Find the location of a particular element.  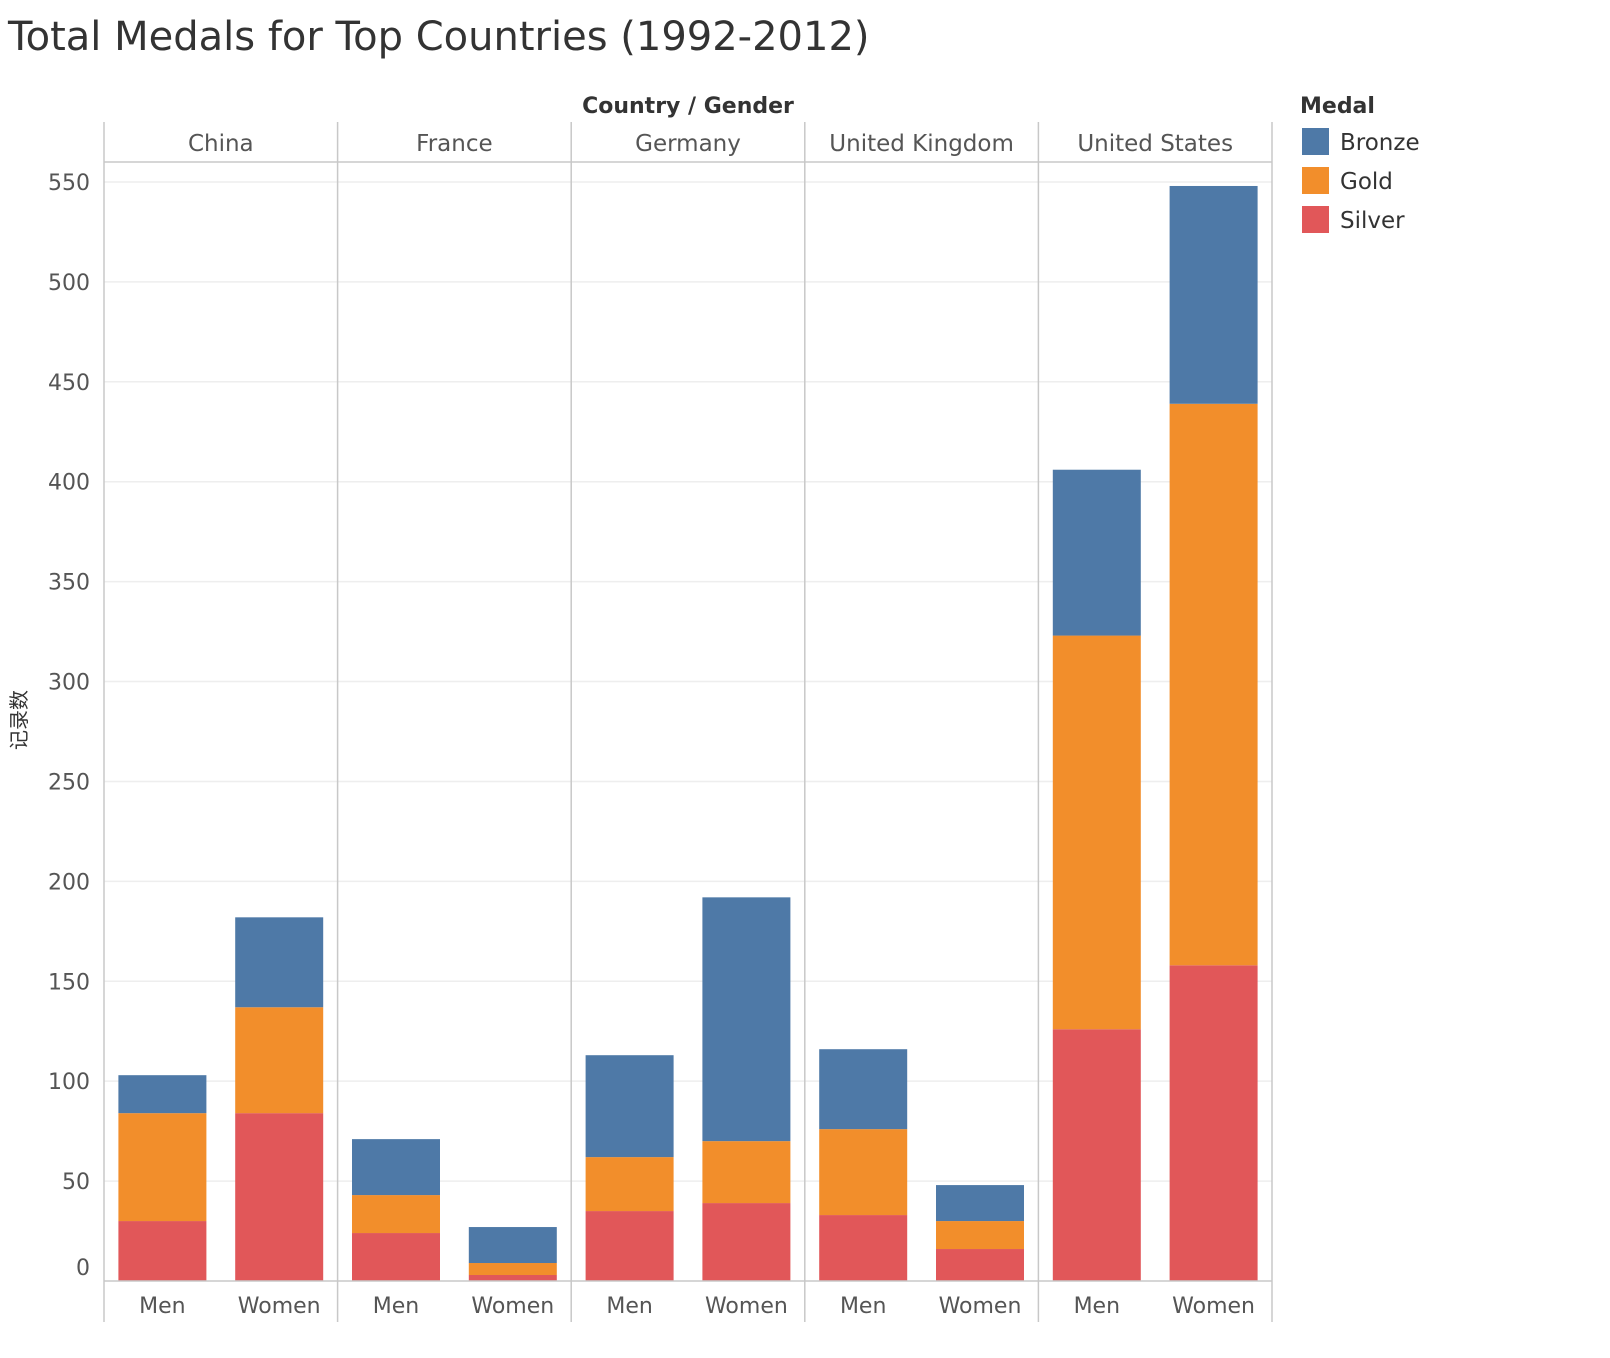

panel-header: United Kingdom is located at coordinates (921, 144).